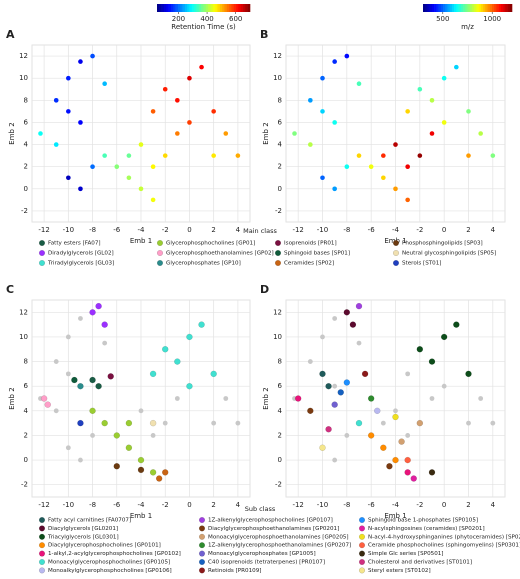  I want to click on panel-label: B, so click(264, 34).